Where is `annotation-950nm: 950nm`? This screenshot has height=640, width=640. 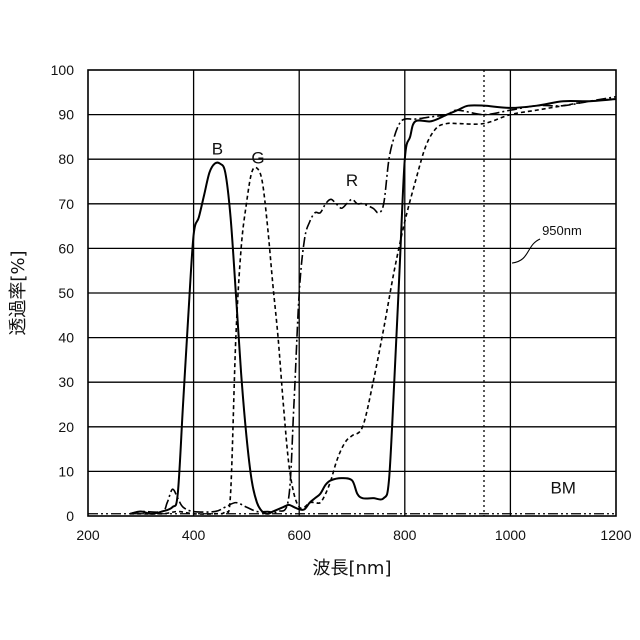 annotation-950nm: 950nm is located at coordinates (562, 230).